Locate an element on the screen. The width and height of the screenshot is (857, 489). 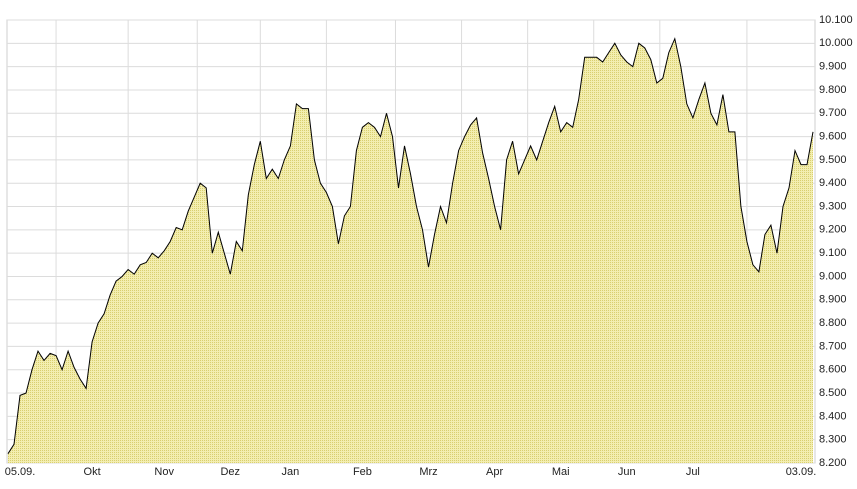
y-tick-label: 9.500 is located at coordinates (833, 160).